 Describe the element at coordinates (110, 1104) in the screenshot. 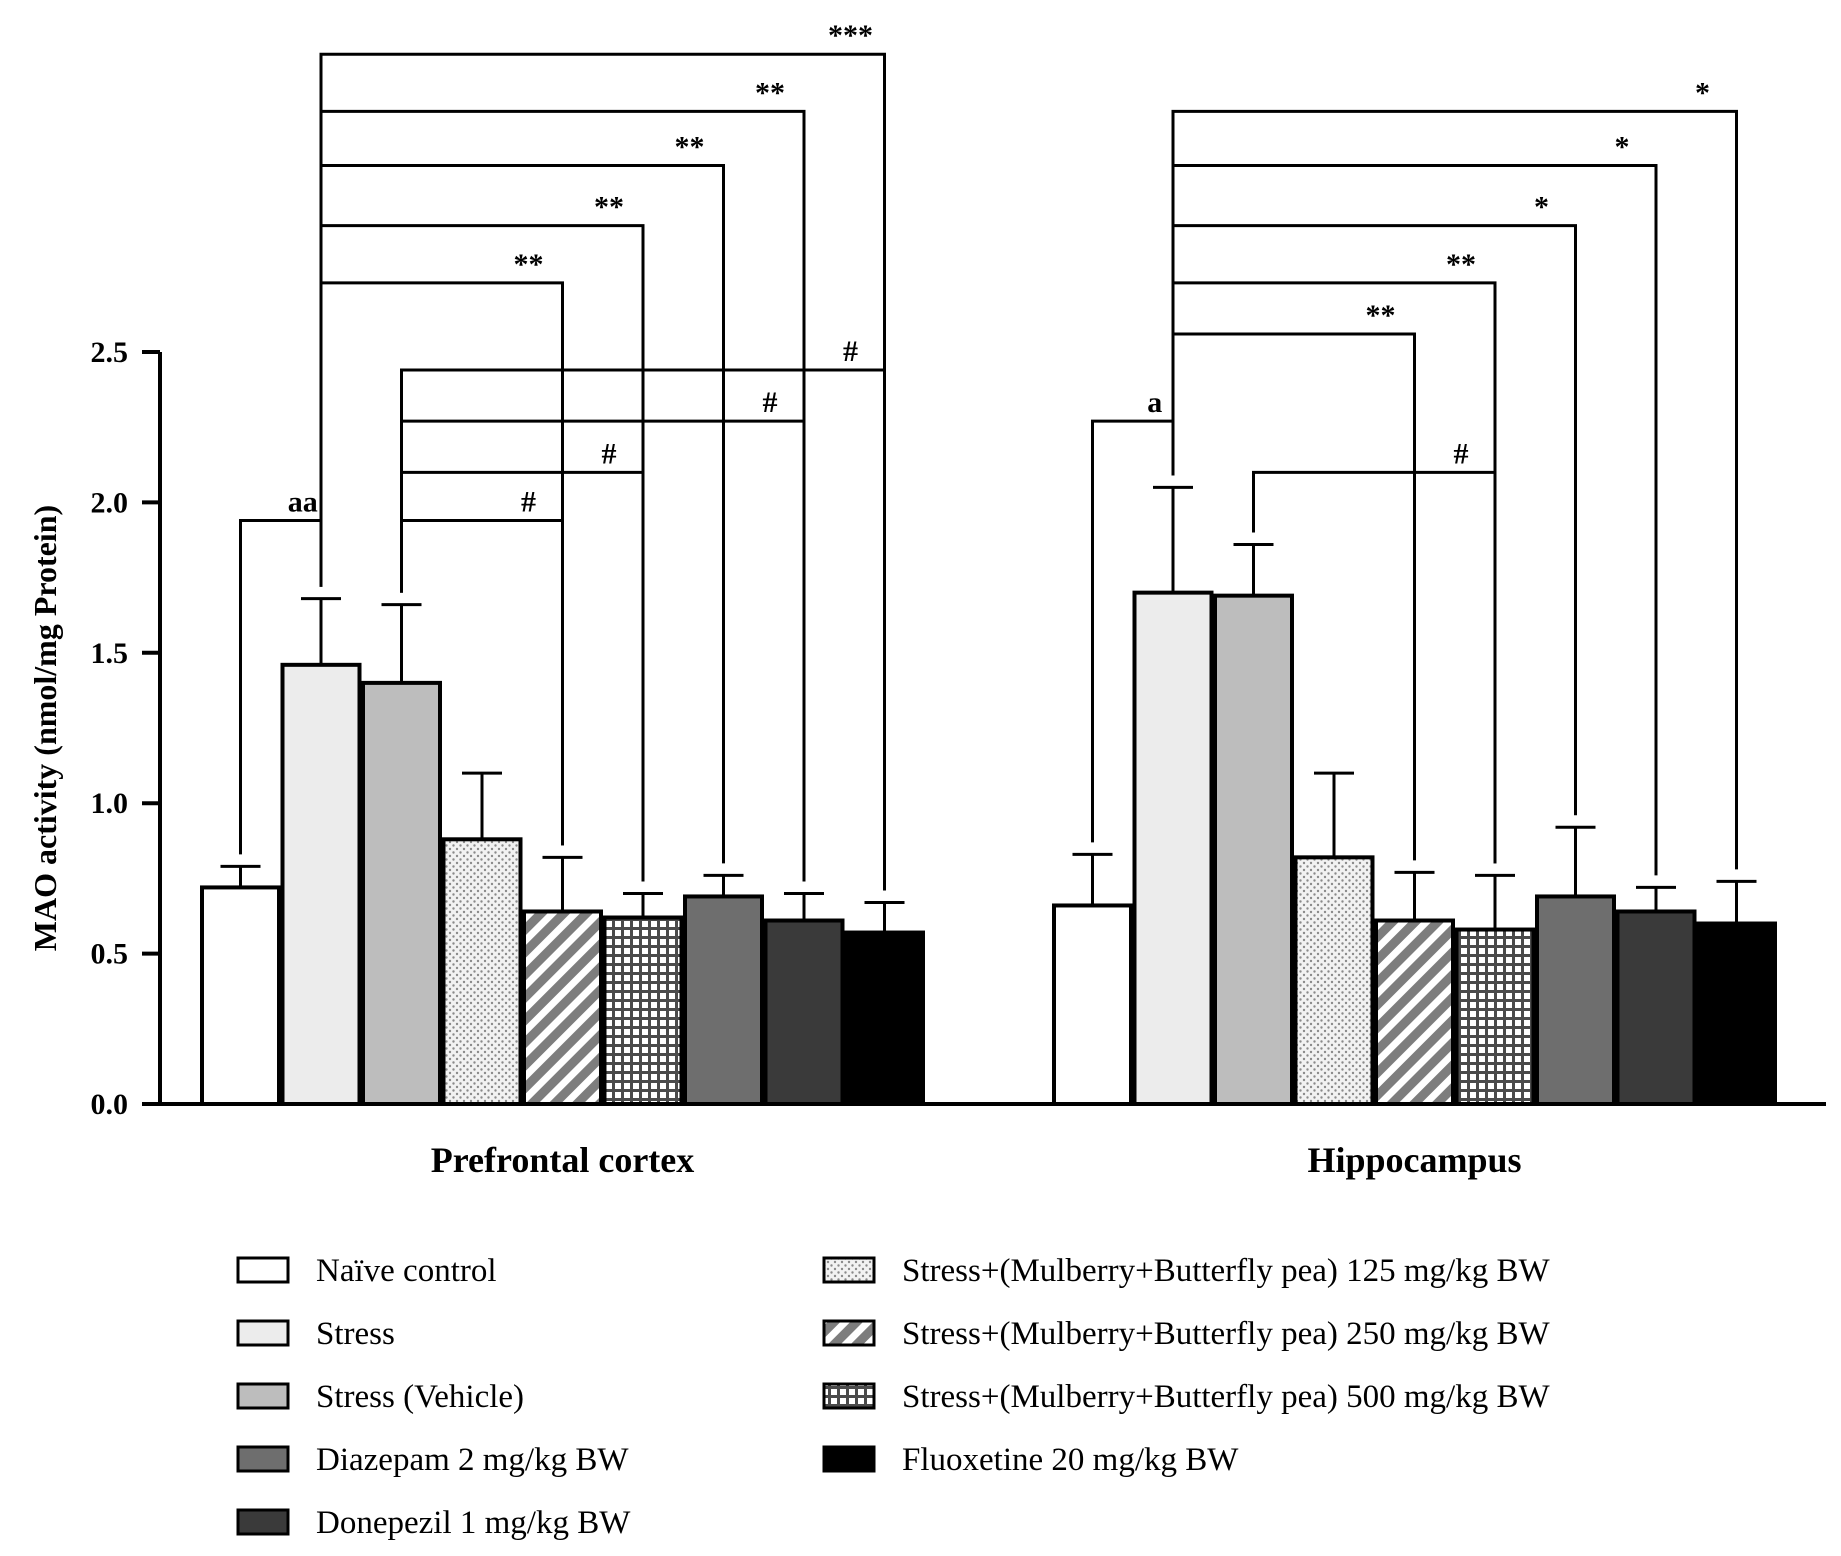

I see `y-tick-label-0: 0.0` at that location.